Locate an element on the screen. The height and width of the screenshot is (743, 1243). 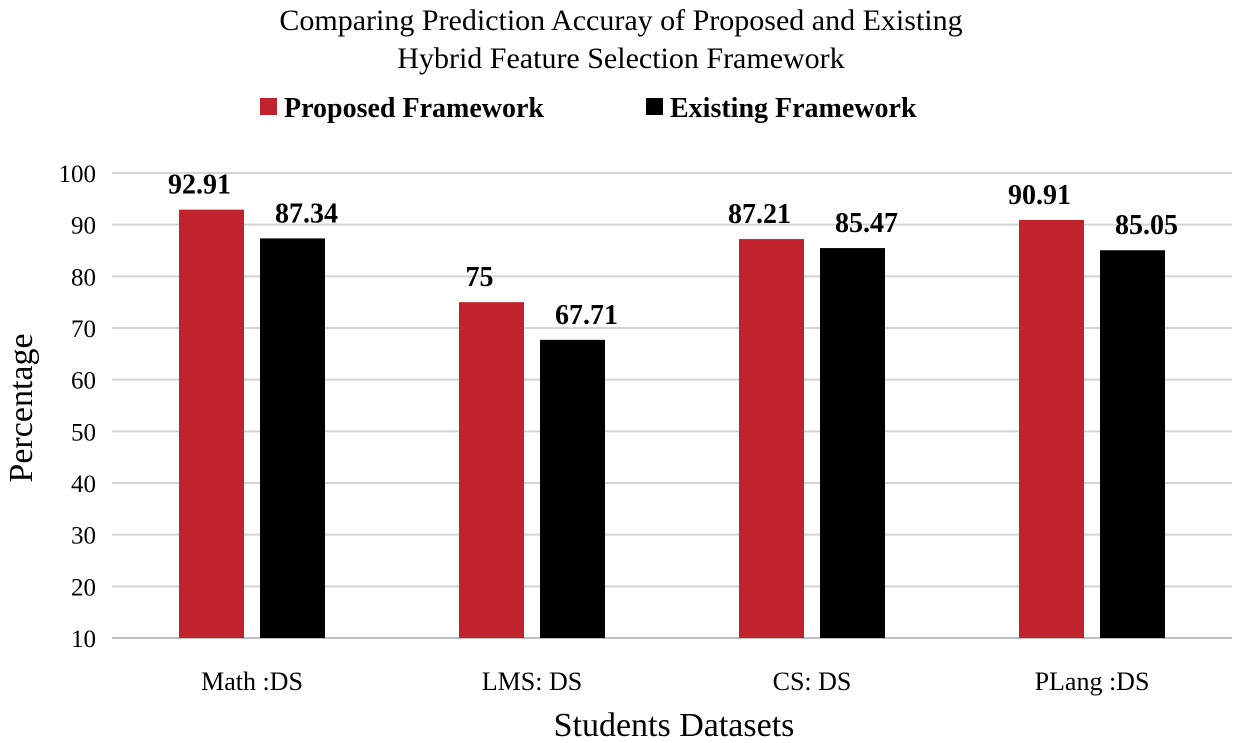
legend-label-existing: Existing Framework is located at coordinates (793, 108).